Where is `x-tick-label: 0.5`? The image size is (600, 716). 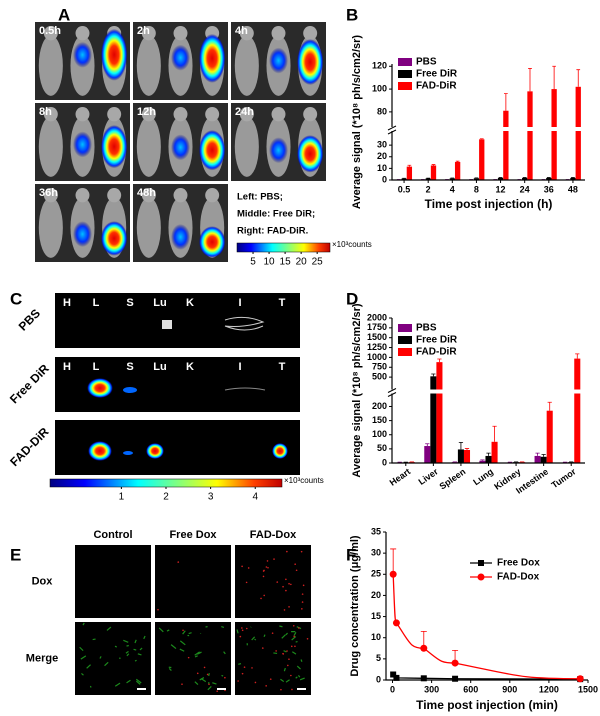 x-tick-label: 0.5 is located at coordinates (404, 189).